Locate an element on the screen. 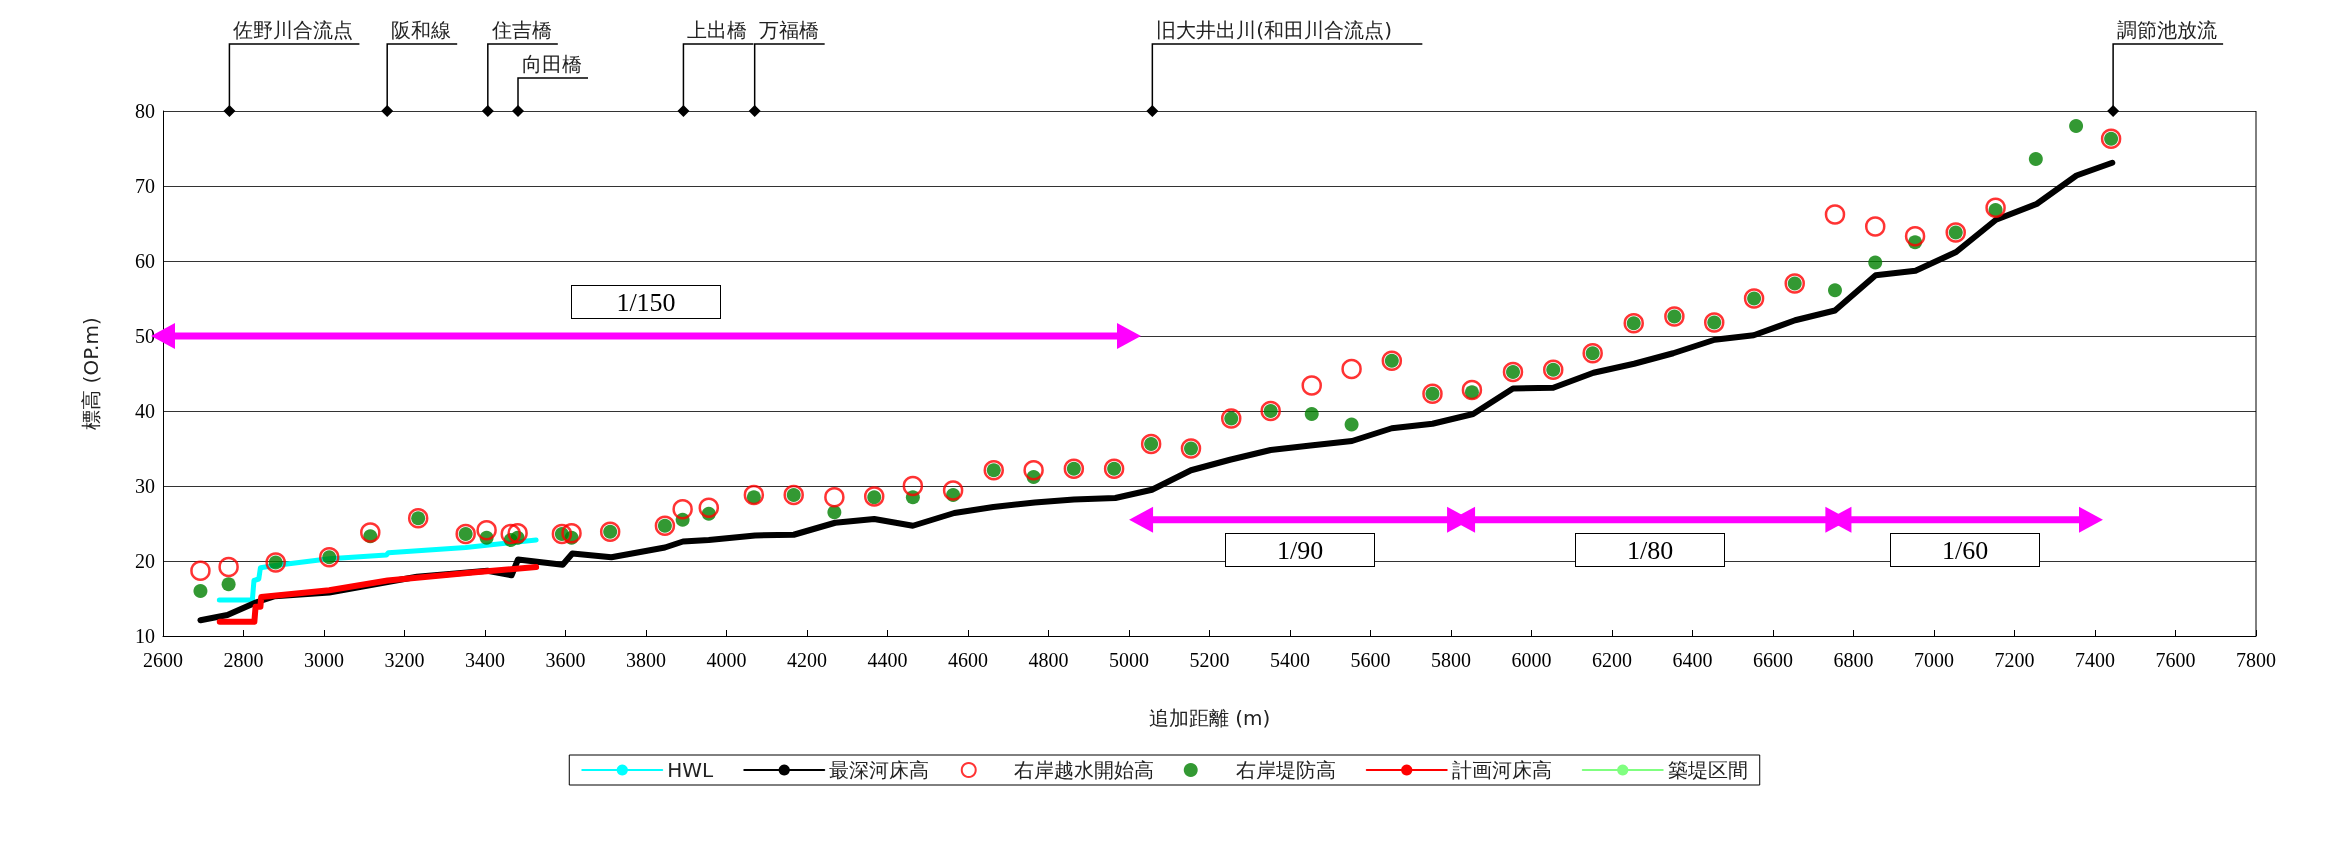 The image size is (2329, 855). x-tick-label: 5200 is located at coordinates (1209, 660).